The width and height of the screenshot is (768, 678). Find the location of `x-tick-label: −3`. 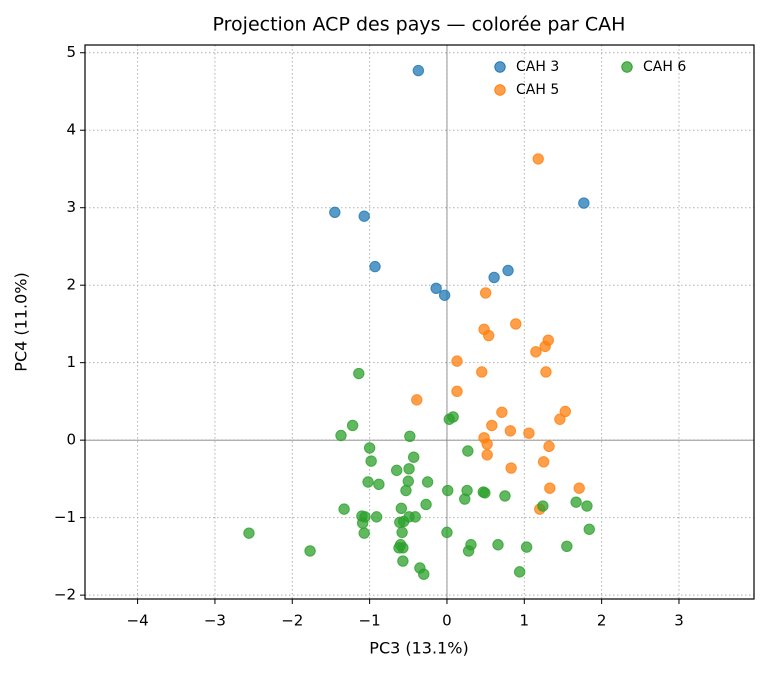

x-tick-label: −3 is located at coordinates (215, 621).